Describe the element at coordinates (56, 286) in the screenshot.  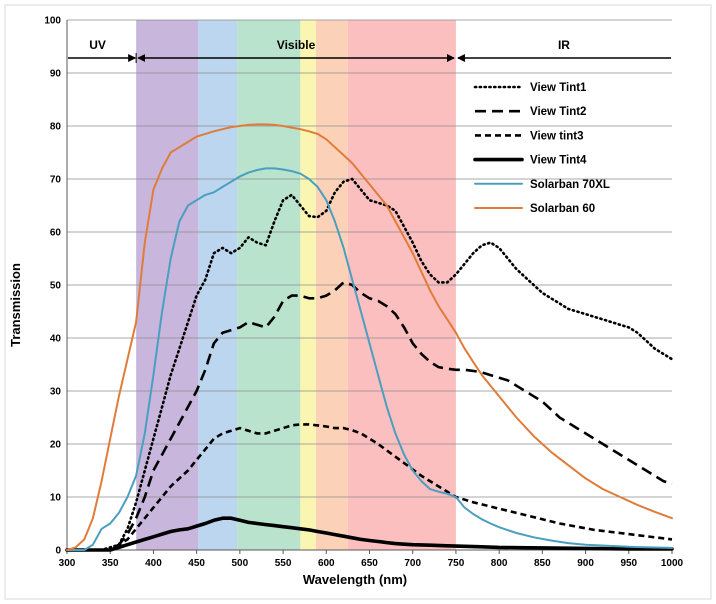
I see `y-tick-label: 50` at that location.